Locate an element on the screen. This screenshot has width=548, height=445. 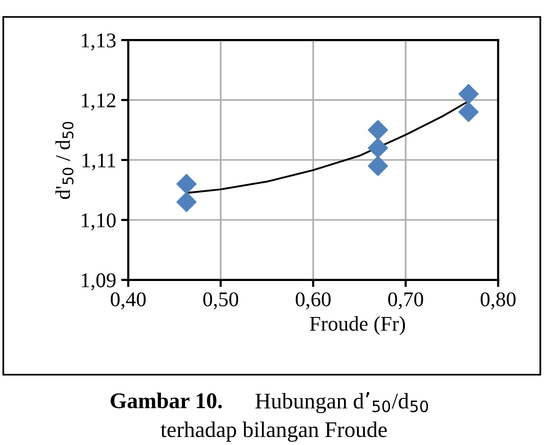
x-tick-label: 0,40 is located at coordinates (128, 301).